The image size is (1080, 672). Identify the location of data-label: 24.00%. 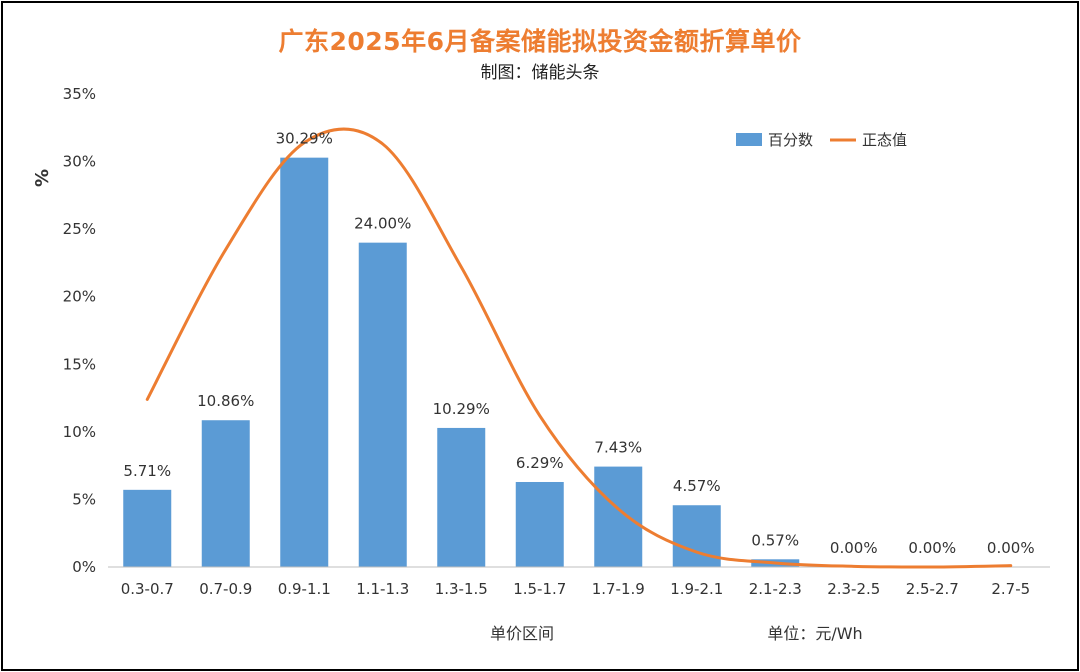
(382, 224).